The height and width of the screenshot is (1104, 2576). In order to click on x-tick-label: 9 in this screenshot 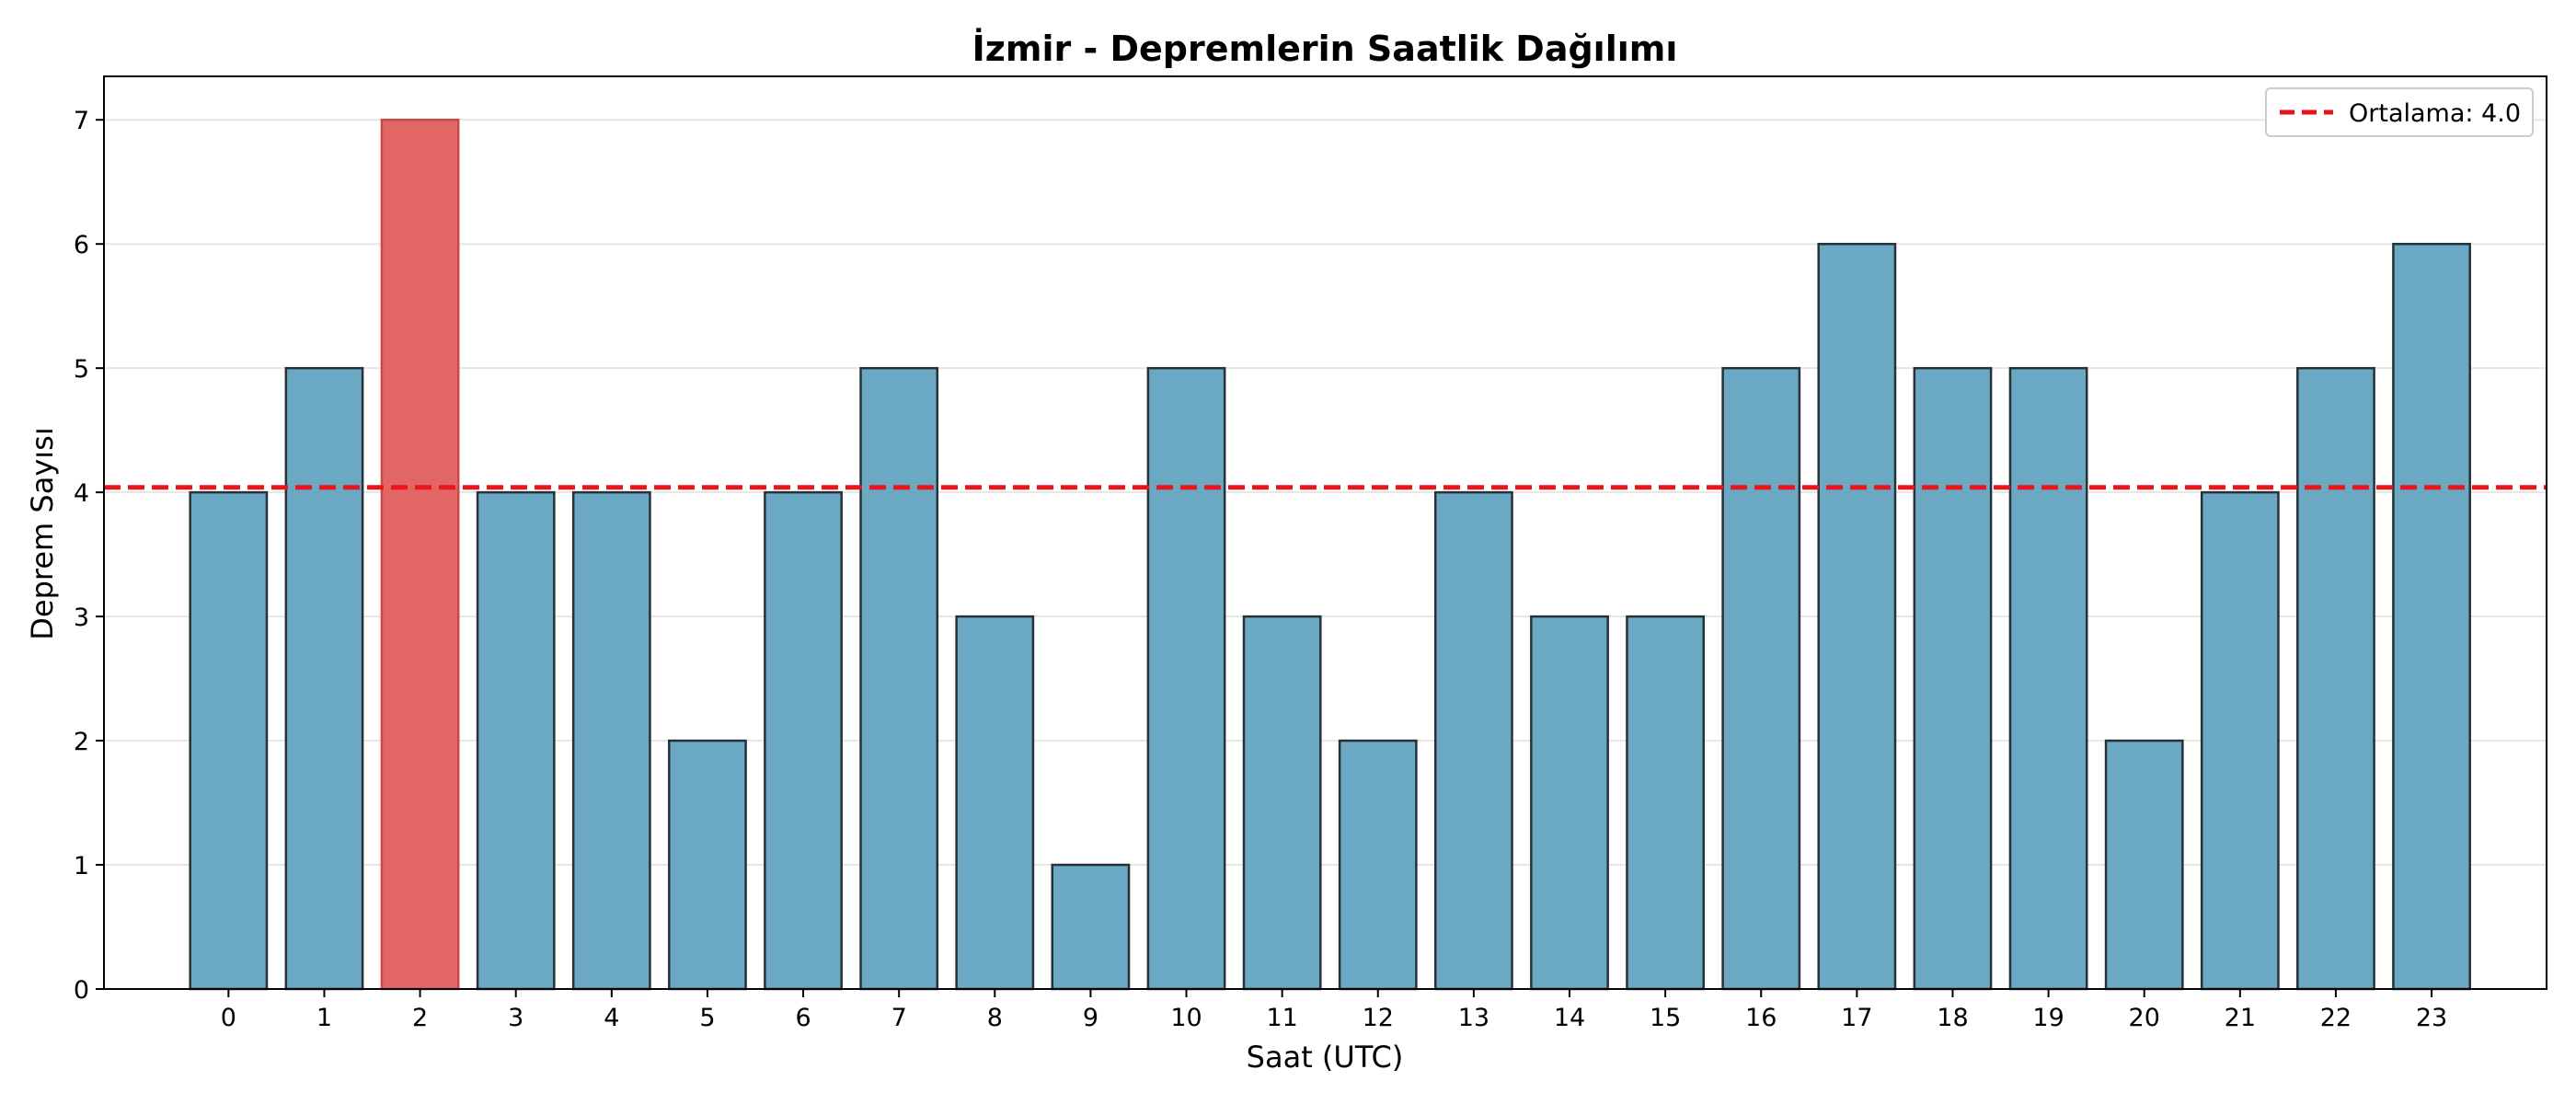, I will do `click(1090, 1018)`.